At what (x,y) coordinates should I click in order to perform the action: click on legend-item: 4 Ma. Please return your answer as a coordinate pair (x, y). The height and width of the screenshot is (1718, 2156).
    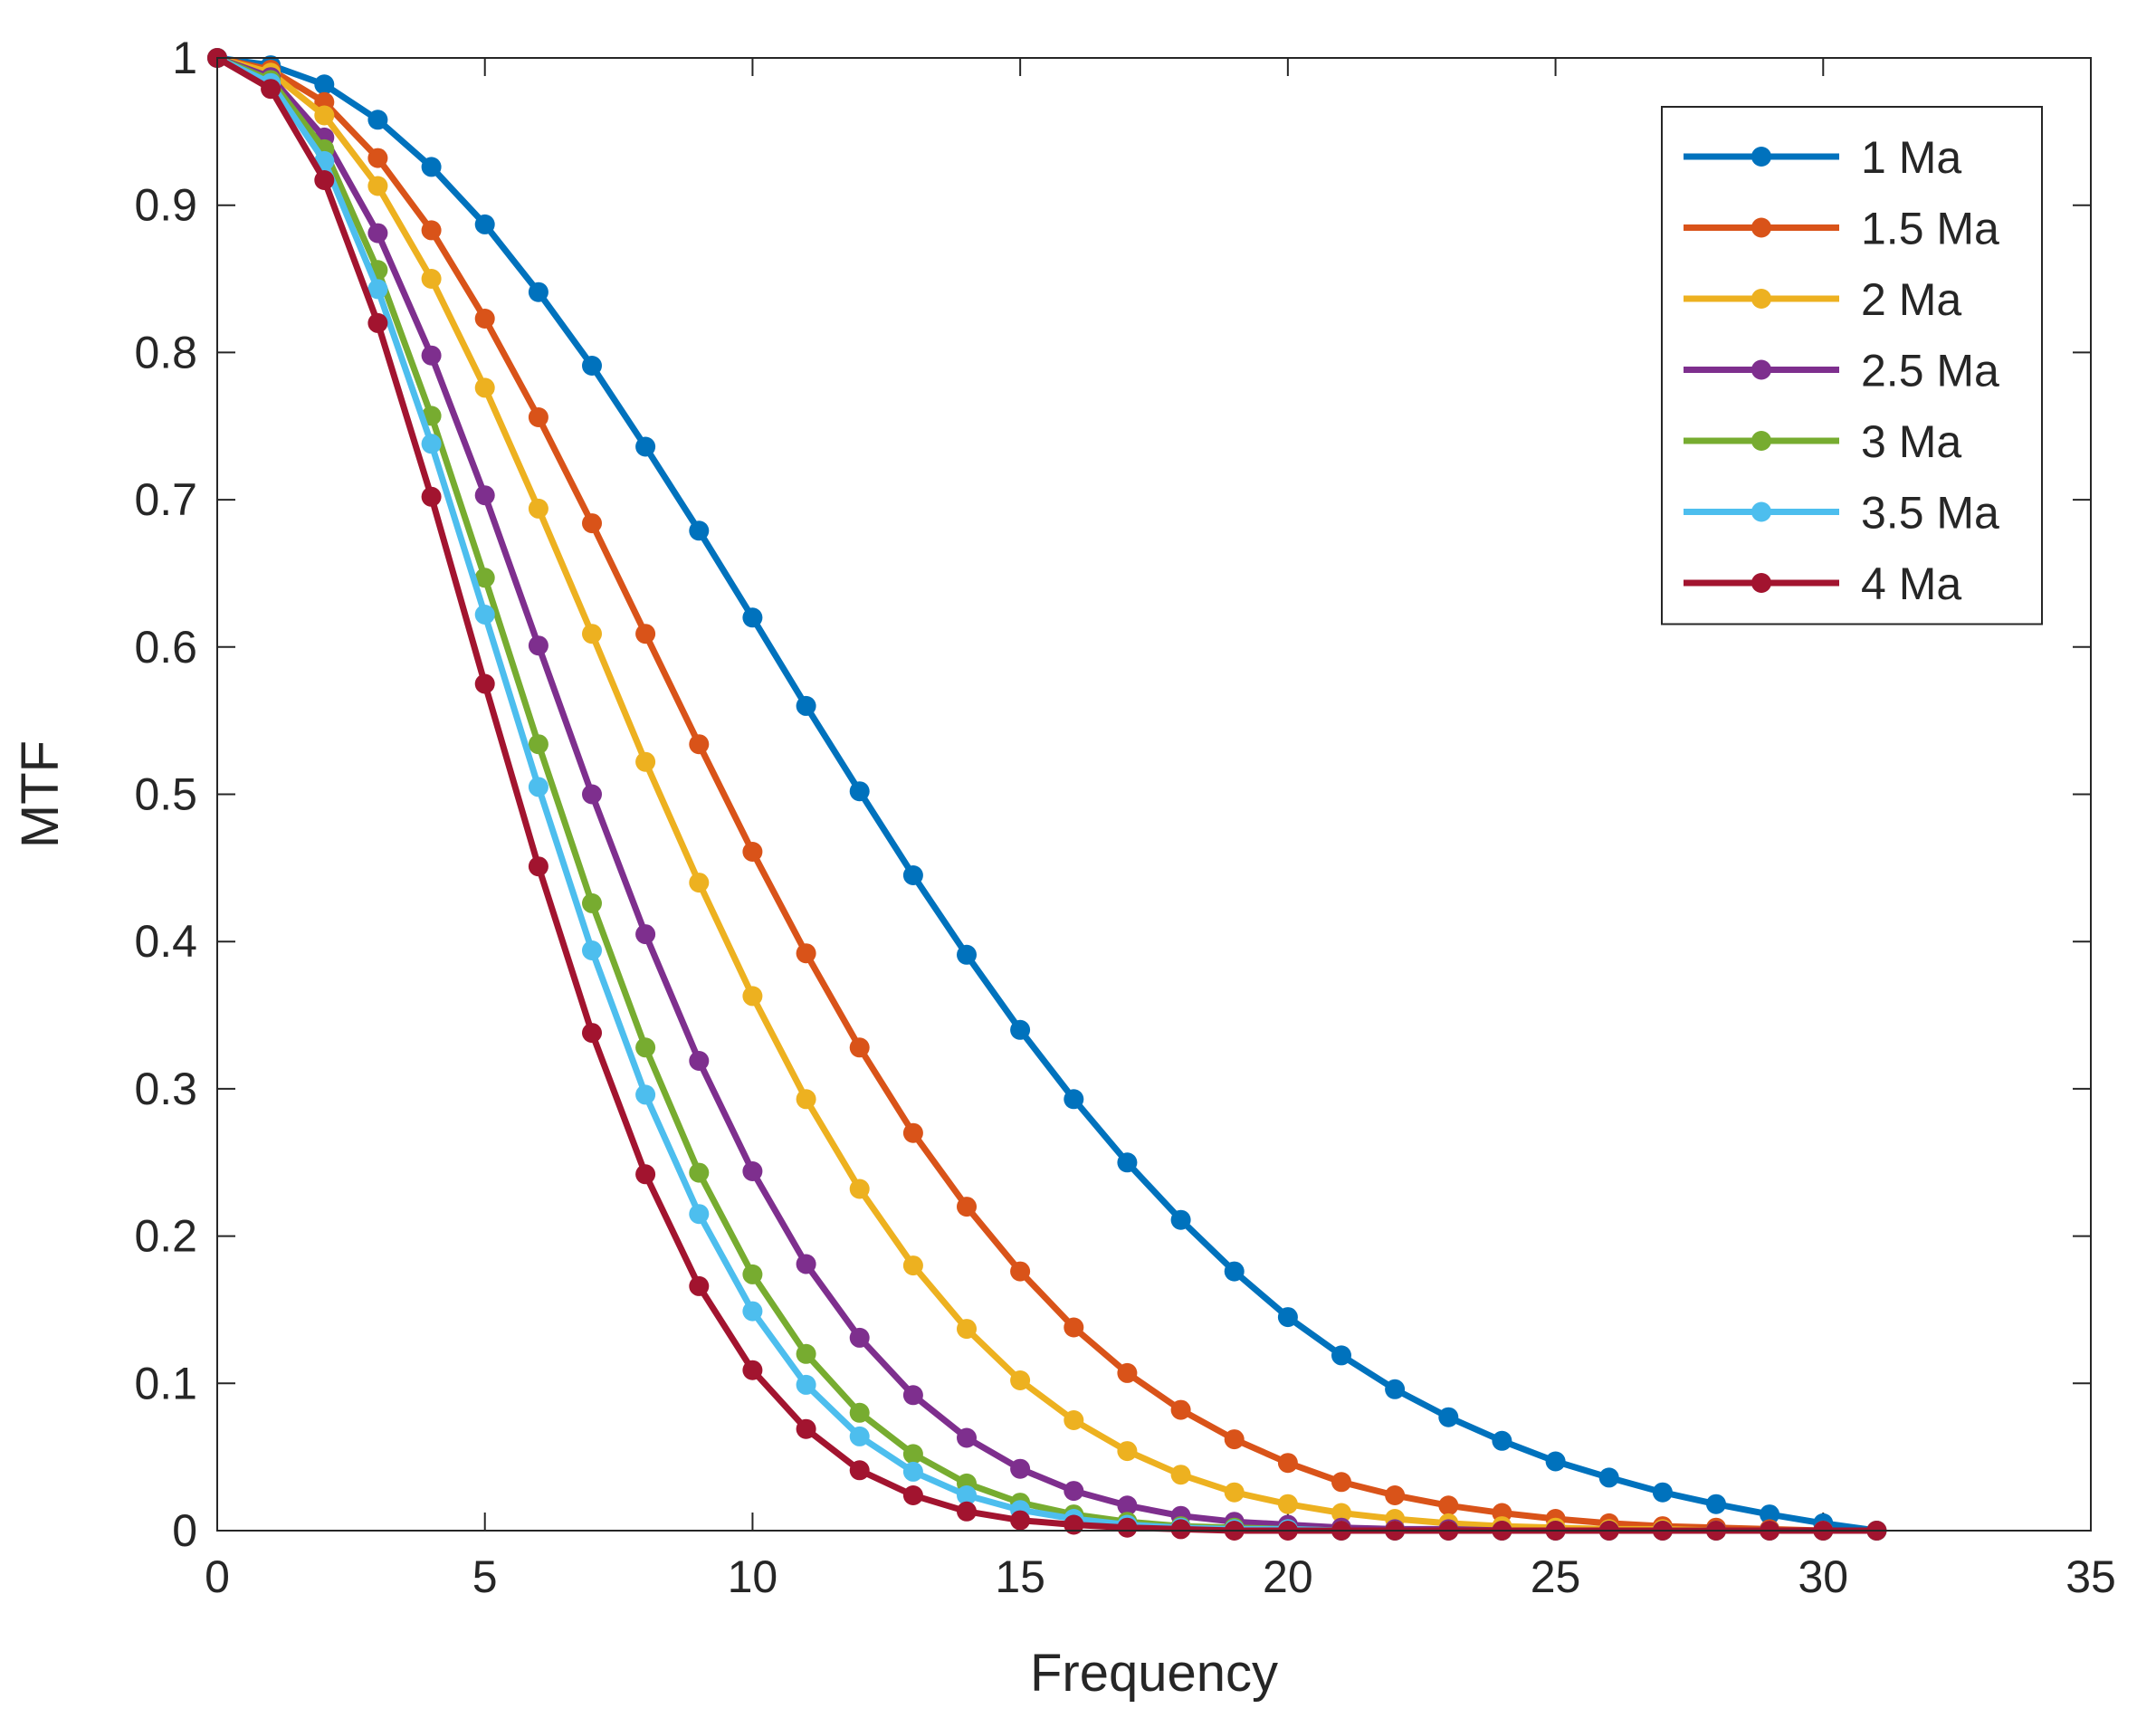
    Looking at the image, I should click on (1823, 583).